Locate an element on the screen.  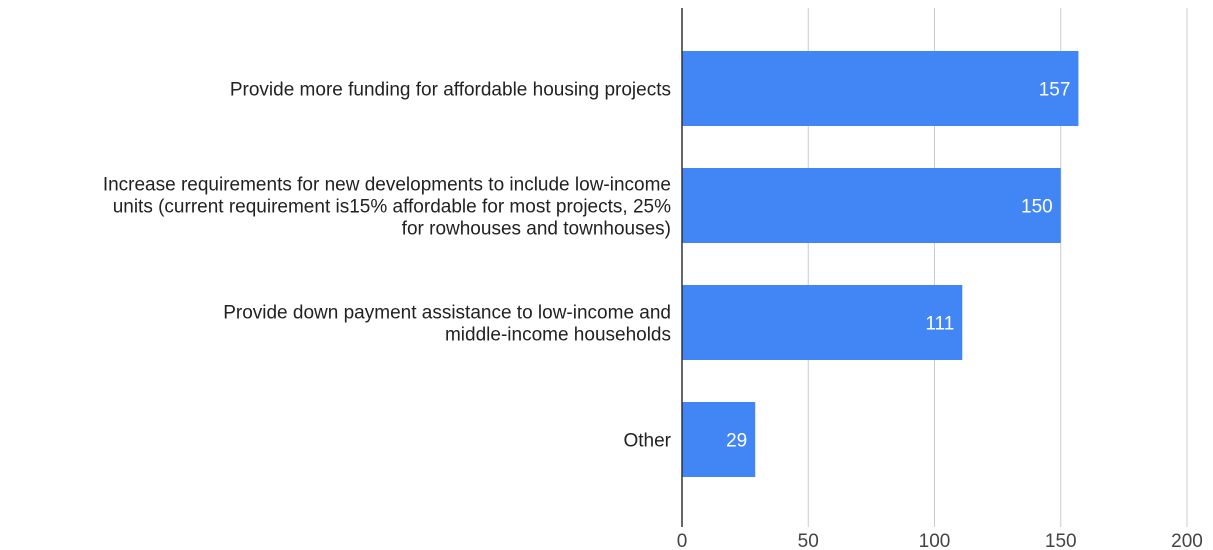
category-label-line: middle-income households is located at coordinates (558, 335).